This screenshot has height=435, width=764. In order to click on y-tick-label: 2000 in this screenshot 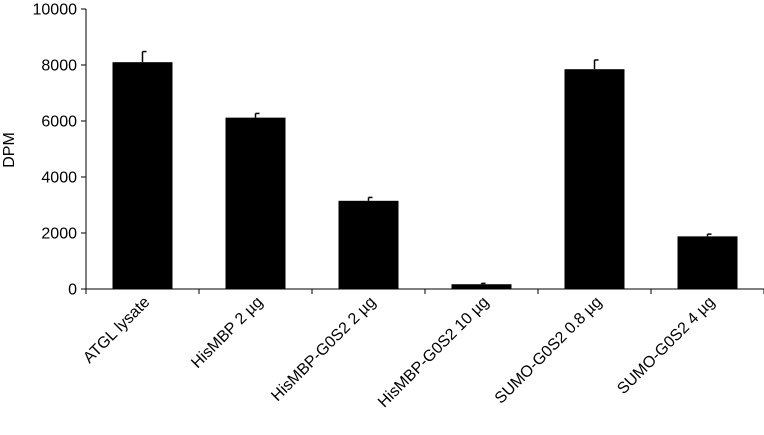, I will do `click(59, 234)`.